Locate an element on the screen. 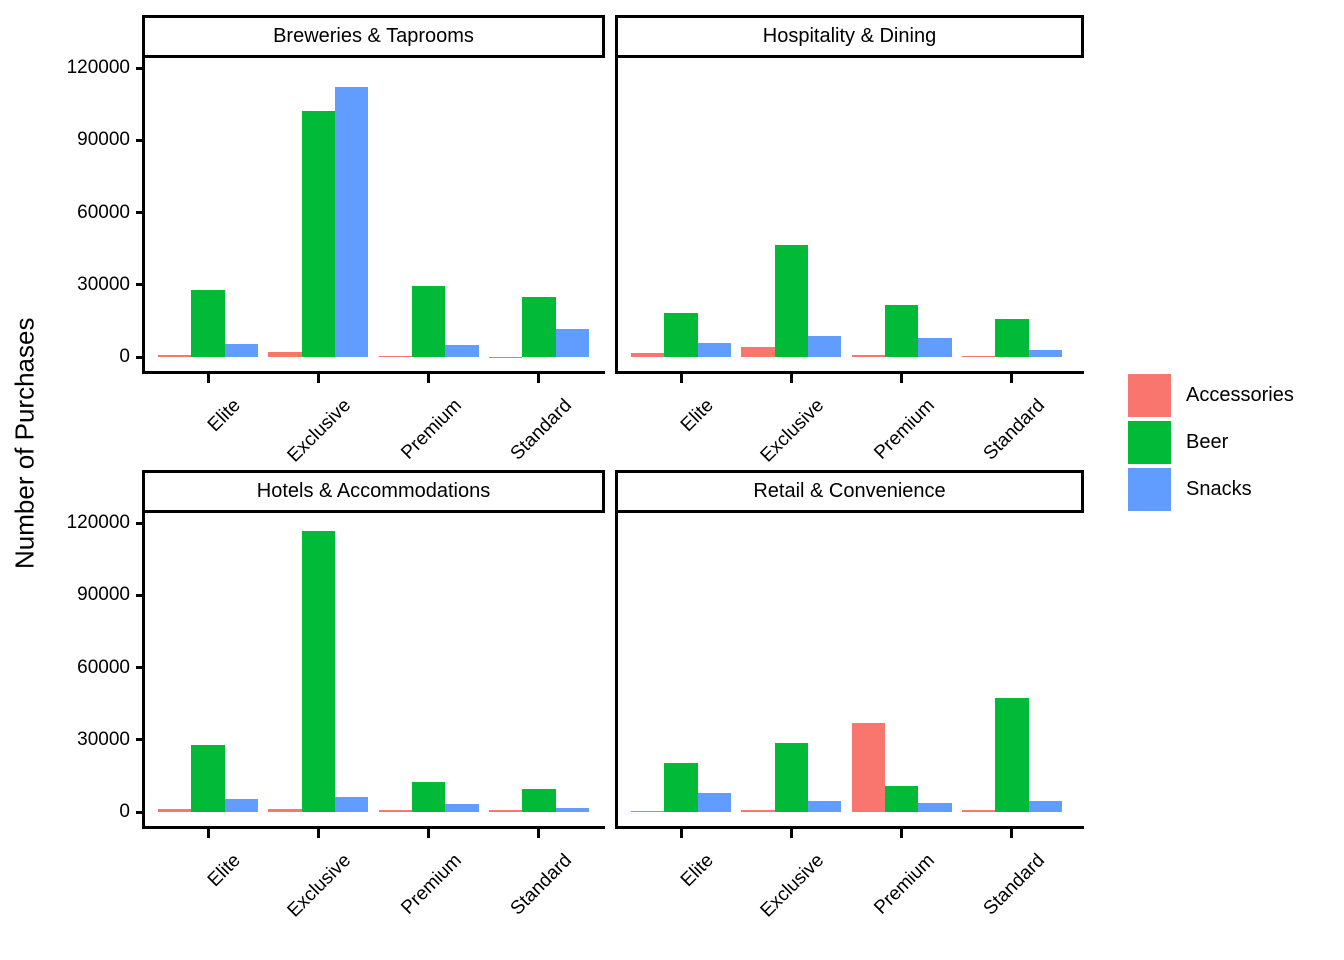 The height and width of the screenshot is (960, 1344). facet-title: Hospitality & Dining is located at coordinates (849, 36).